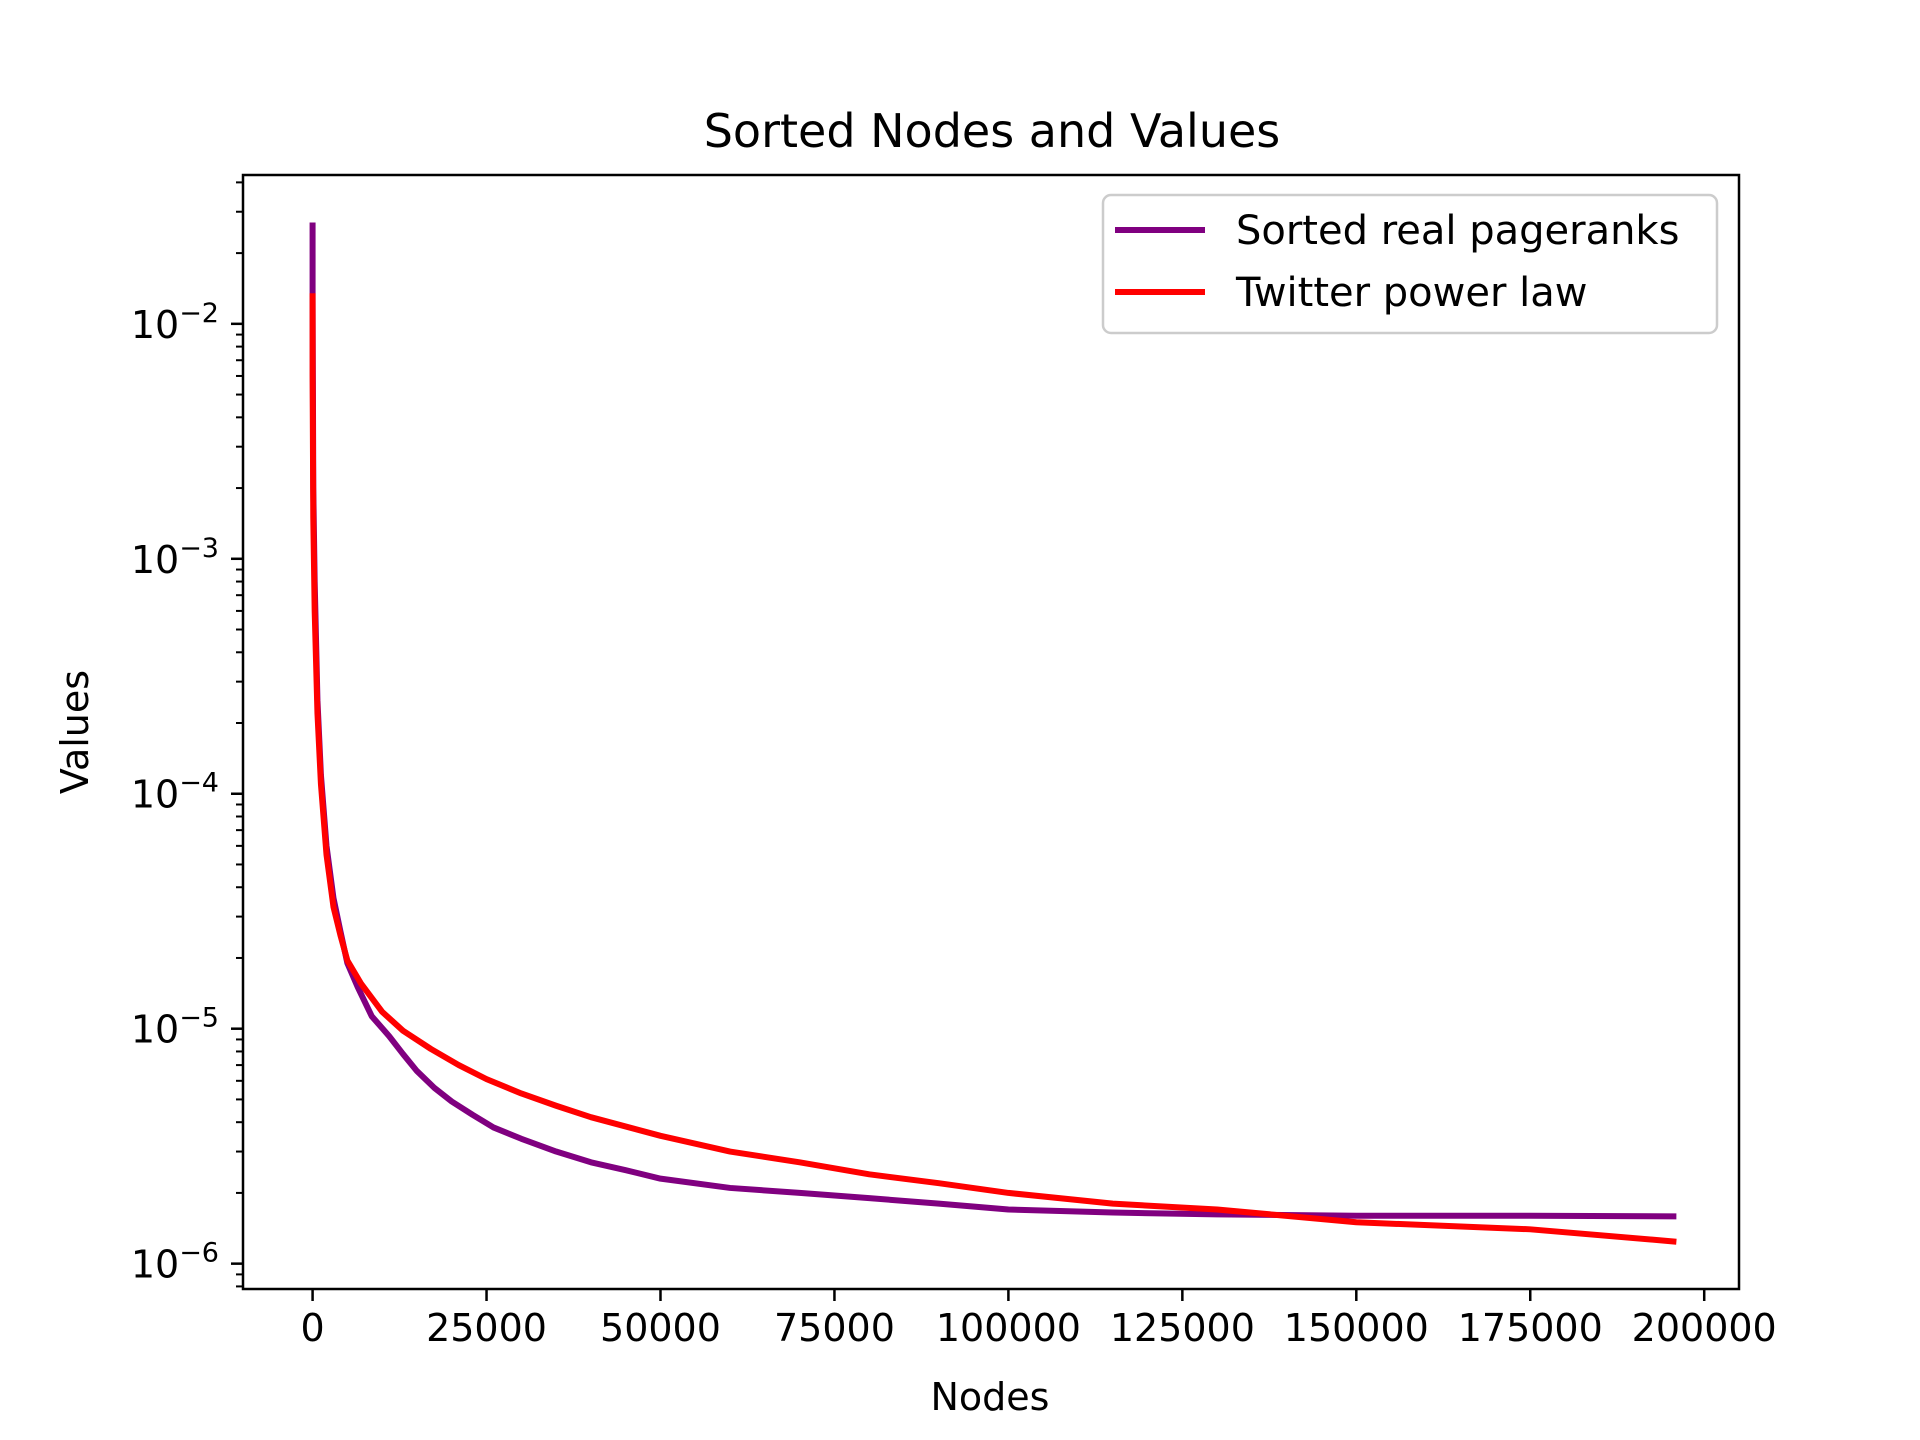  I want to click on y-tick-label: 10⁻², so click(175, 322).